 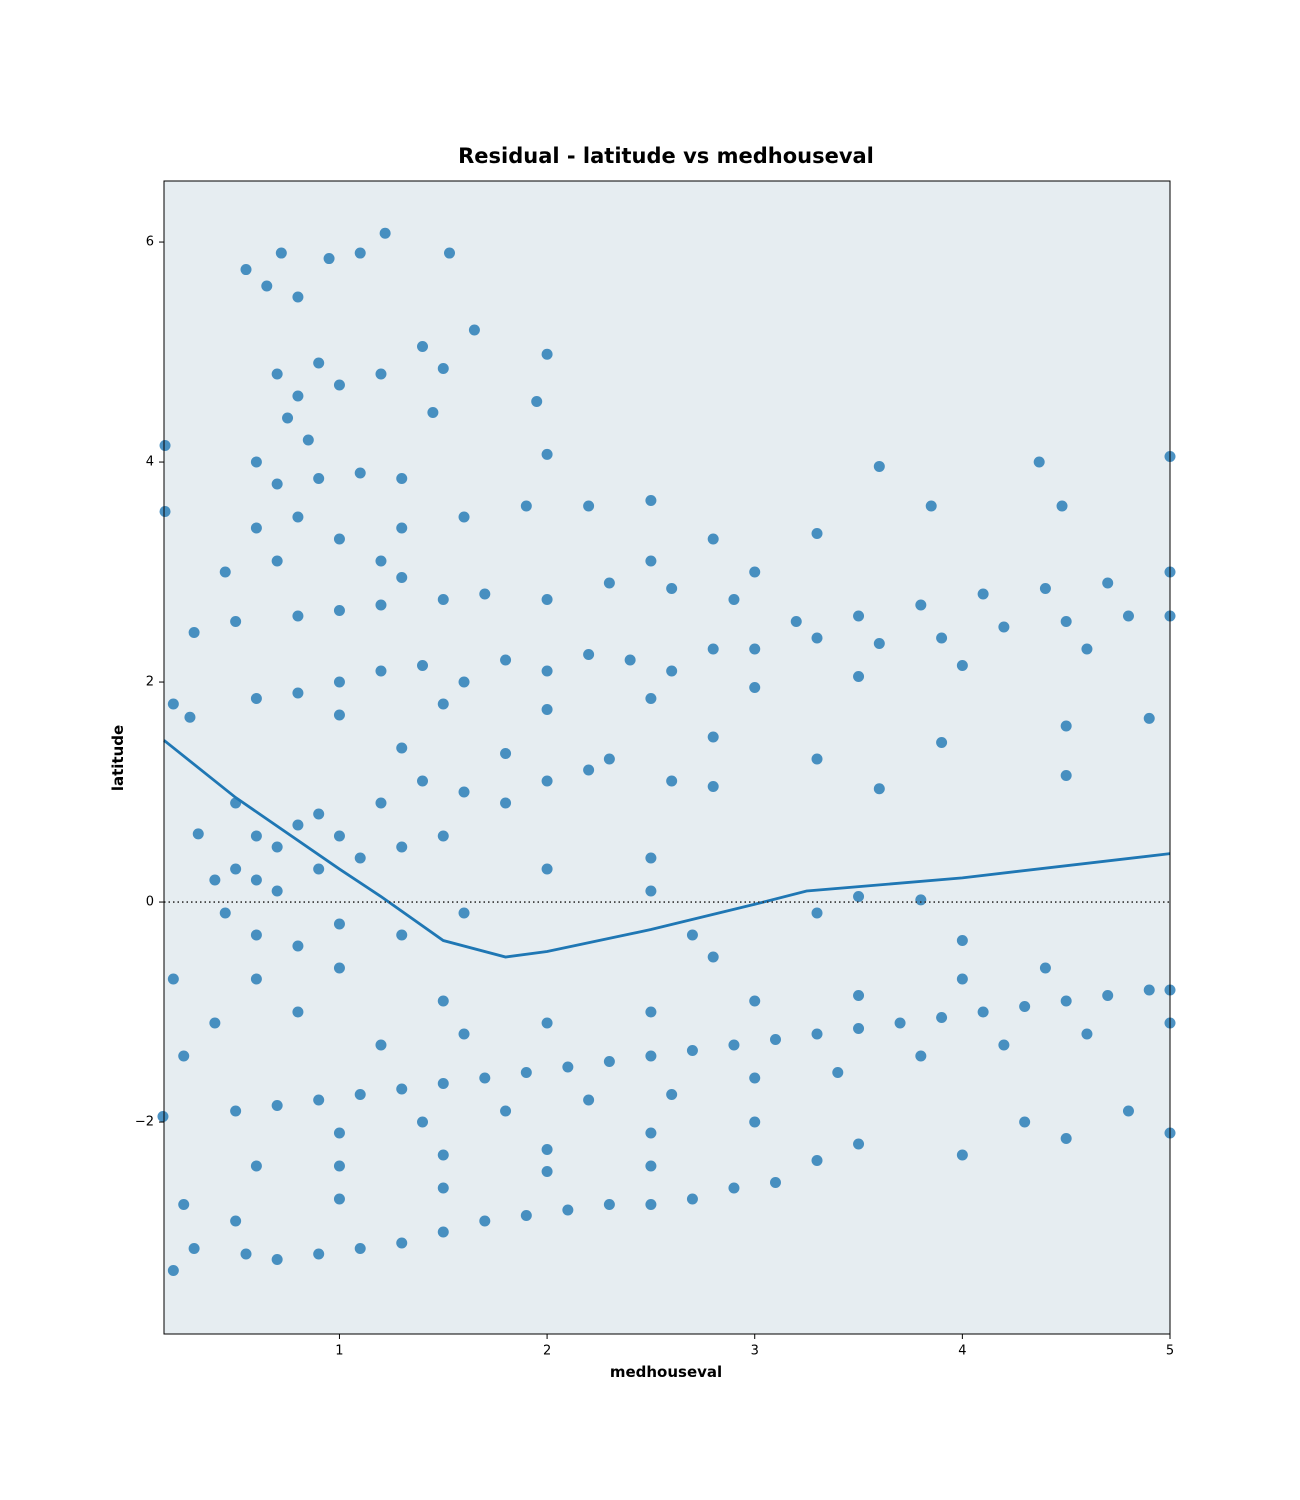 What do you see at coordinates (1170, 1351) in the screenshot?
I see `x-tick-label: 5` at bounding box center [1170, 1351].